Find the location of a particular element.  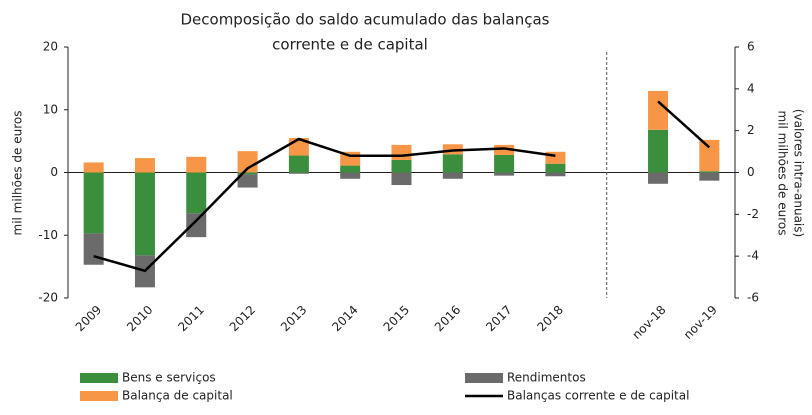

legend-label: Rendimentos is located at coordinates (546, 378).